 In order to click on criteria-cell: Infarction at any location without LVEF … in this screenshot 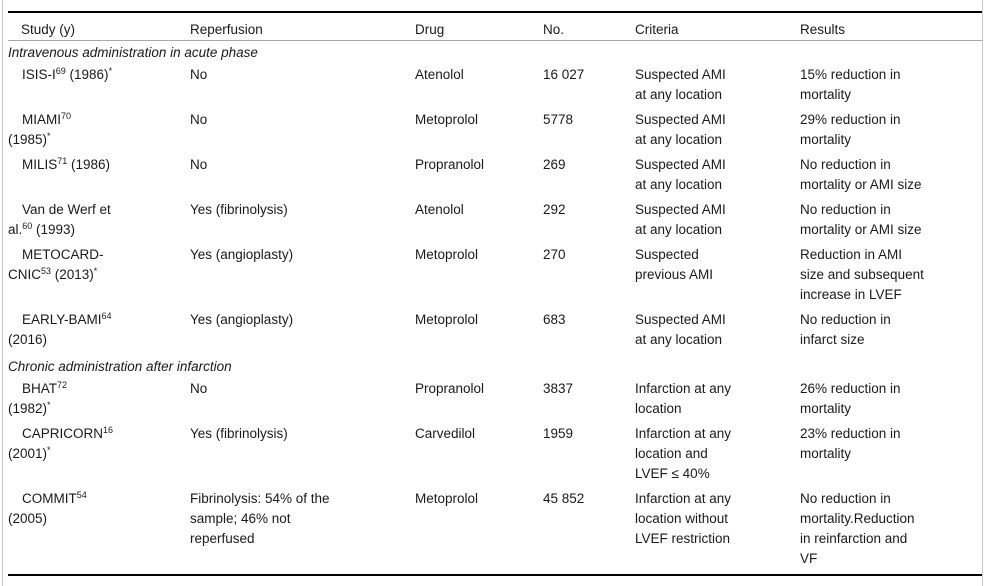, I will do `click(683, 518)`.